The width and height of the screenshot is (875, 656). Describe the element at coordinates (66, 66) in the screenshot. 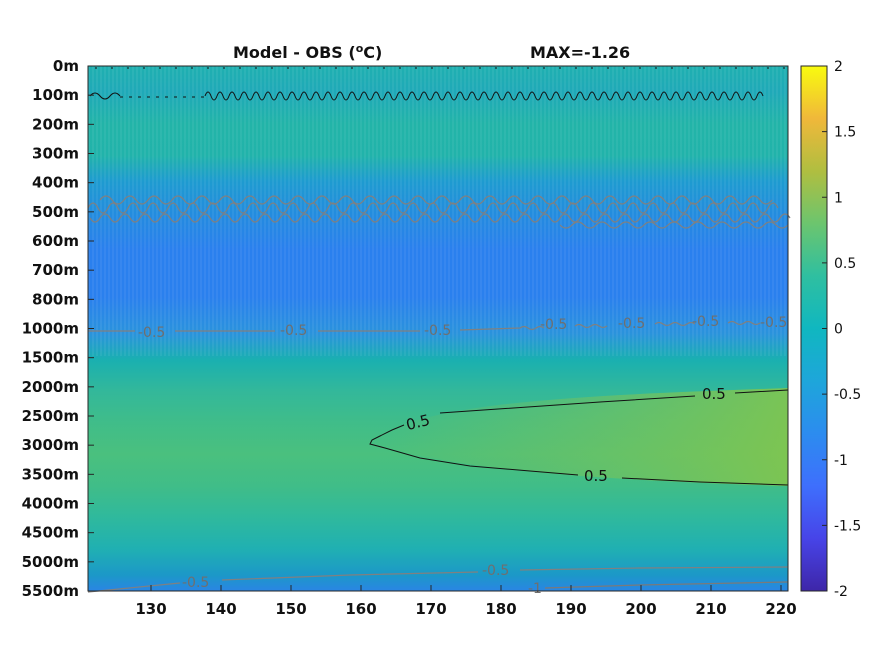

I see `y-tick-label: 0m` at that location.